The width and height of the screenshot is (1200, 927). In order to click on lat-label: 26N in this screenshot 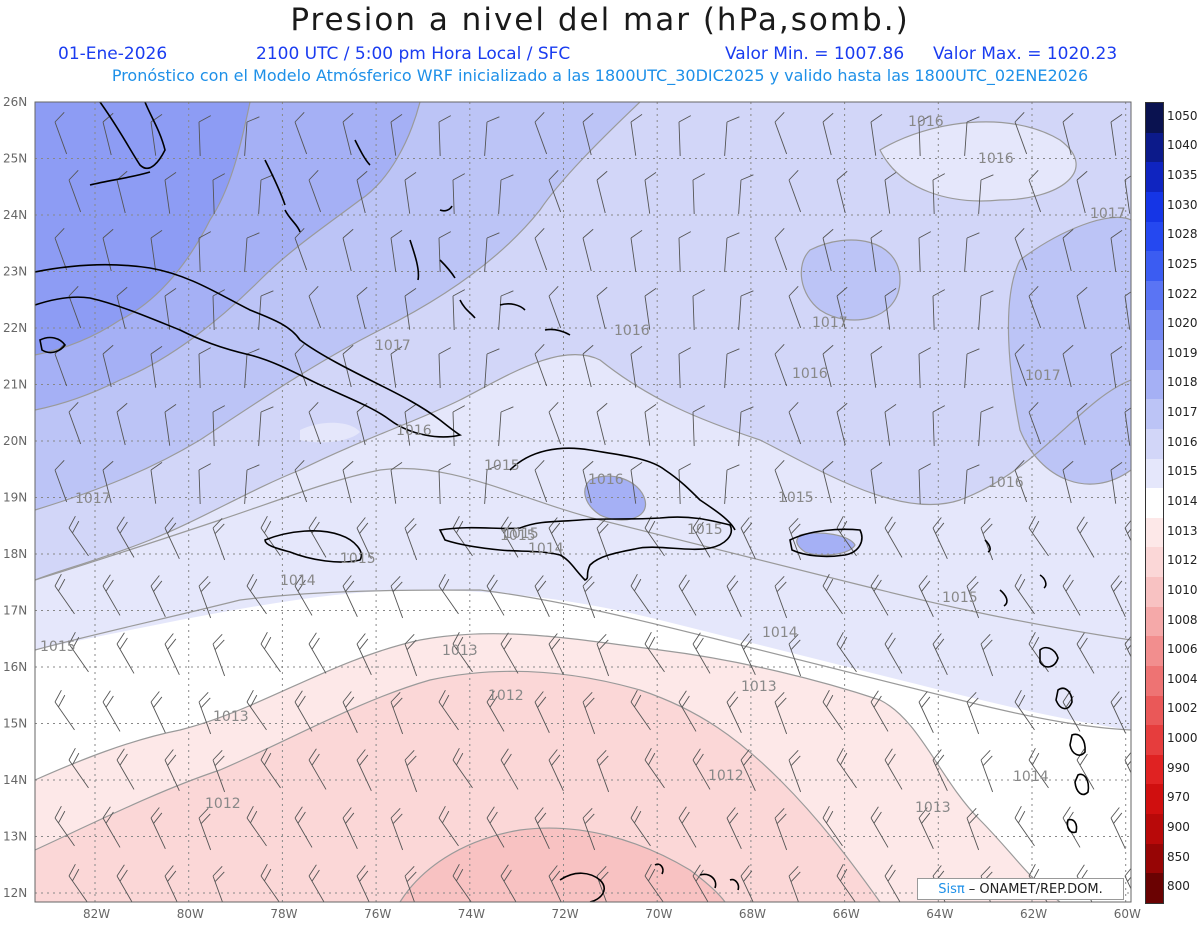, I will do `click(15, 102)`.